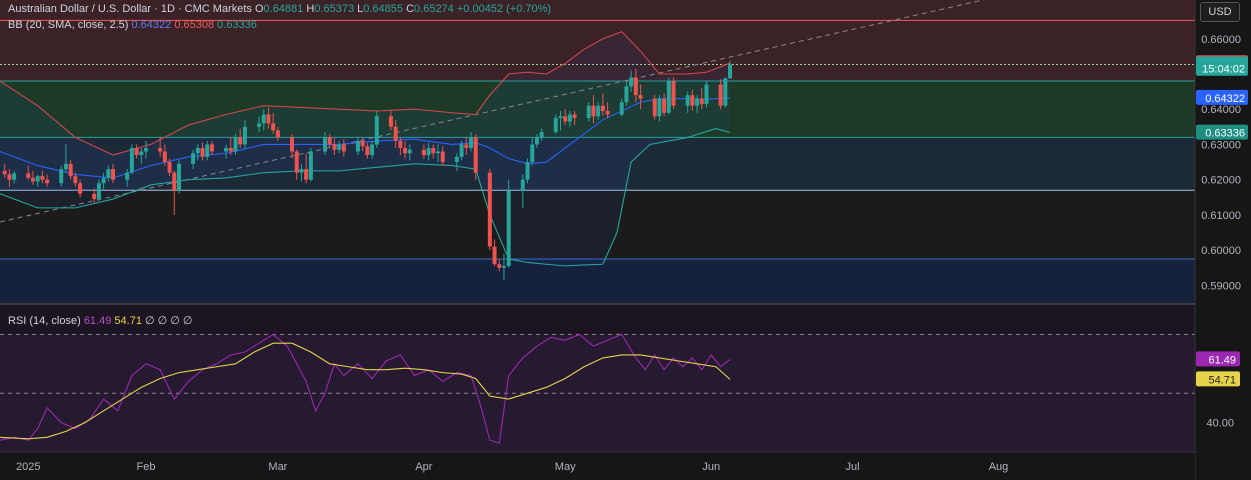  Describe the element at coordinates (852, 467) in the screenshot. I see `time-tick-label: Jul` at that location.